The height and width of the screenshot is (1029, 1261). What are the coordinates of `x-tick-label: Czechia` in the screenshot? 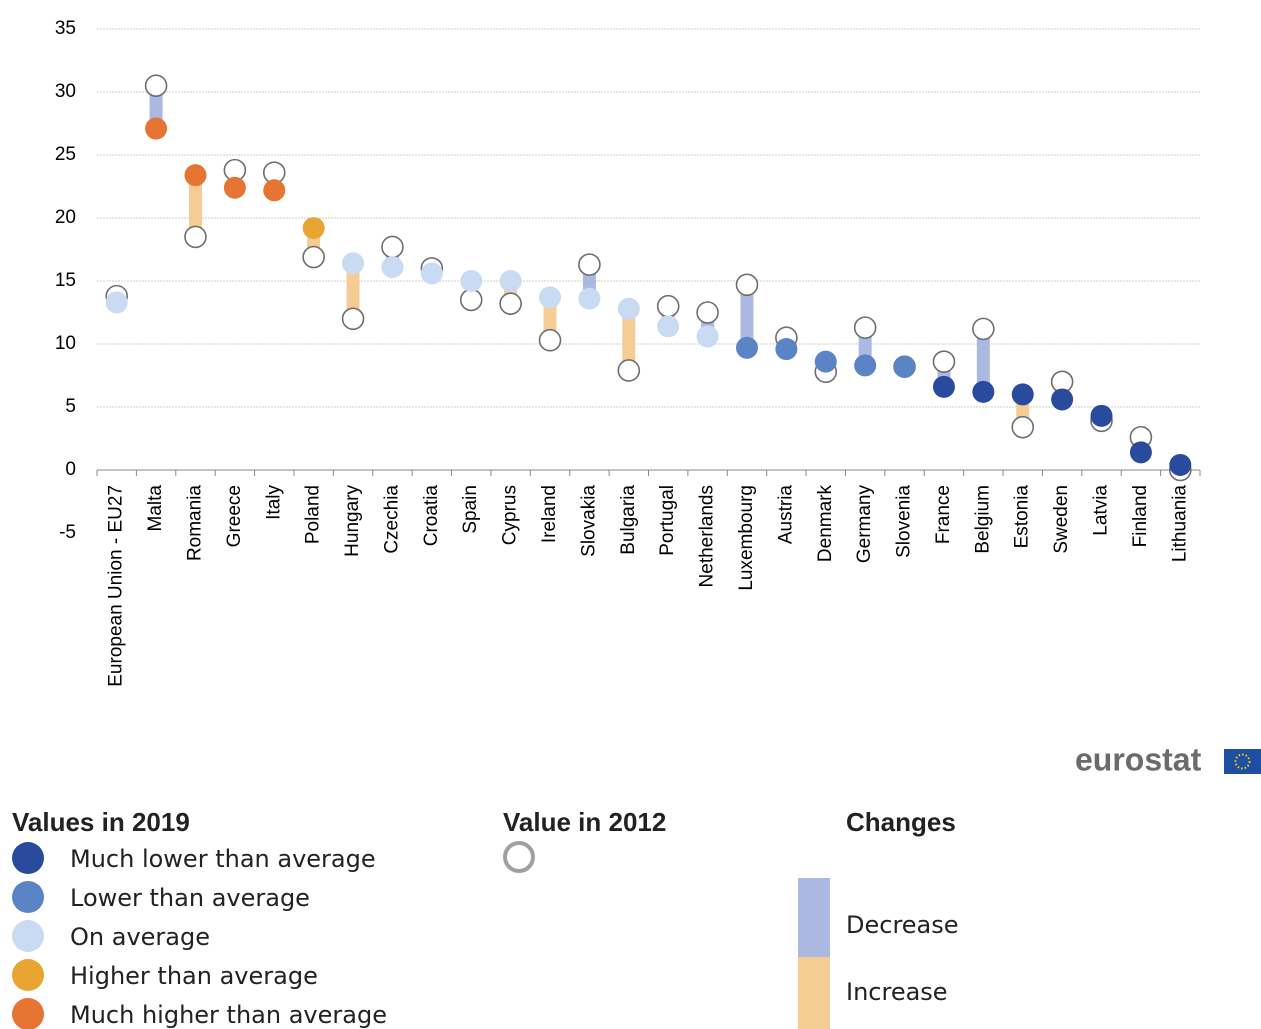 It's located at (391, 519).